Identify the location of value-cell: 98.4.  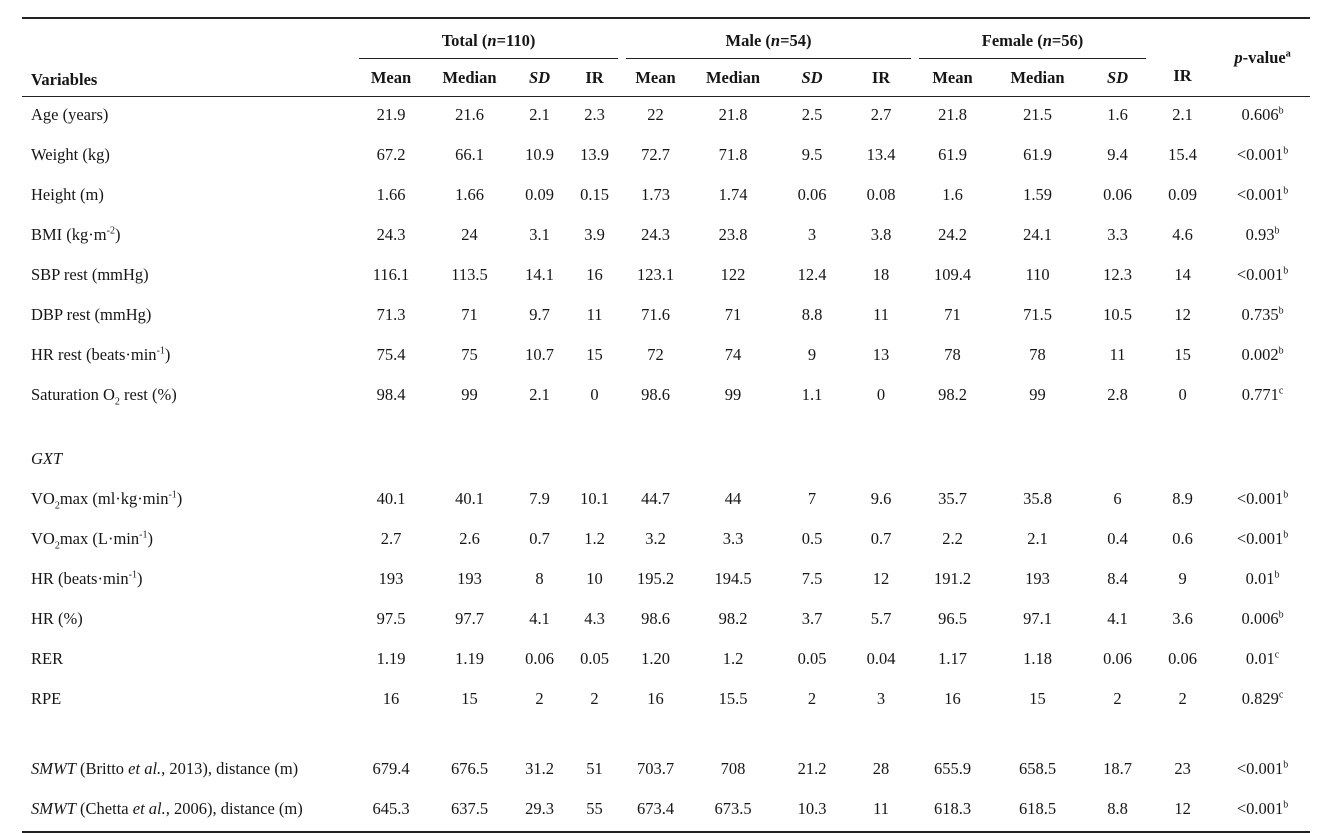
(391, 394).